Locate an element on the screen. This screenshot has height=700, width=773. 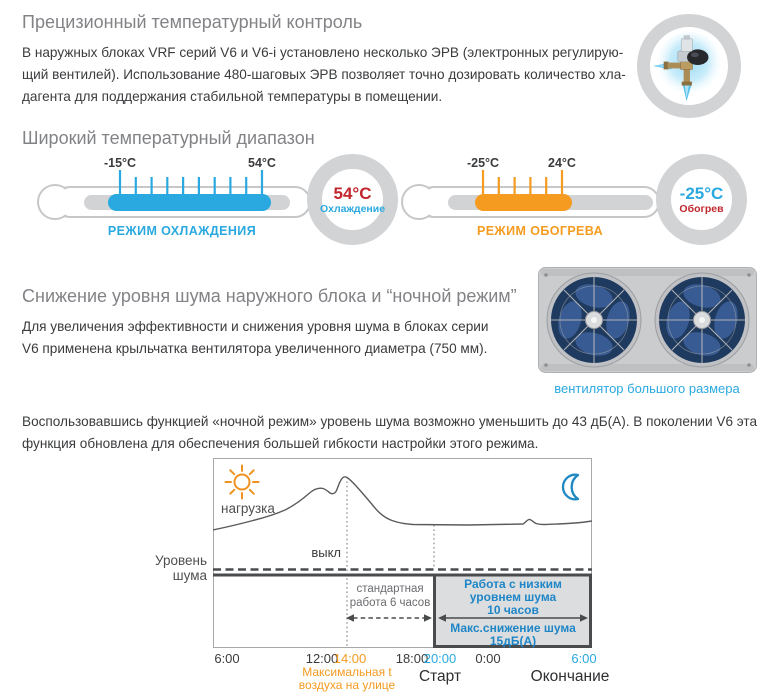
heating-min-temp: -25°C is located at coordinates (483, 163).